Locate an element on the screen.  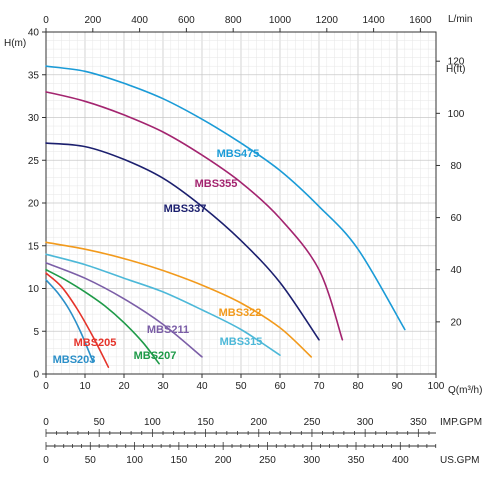
imp-gpm-scale-tick-label: 50 is located at coordinates (100, 422).